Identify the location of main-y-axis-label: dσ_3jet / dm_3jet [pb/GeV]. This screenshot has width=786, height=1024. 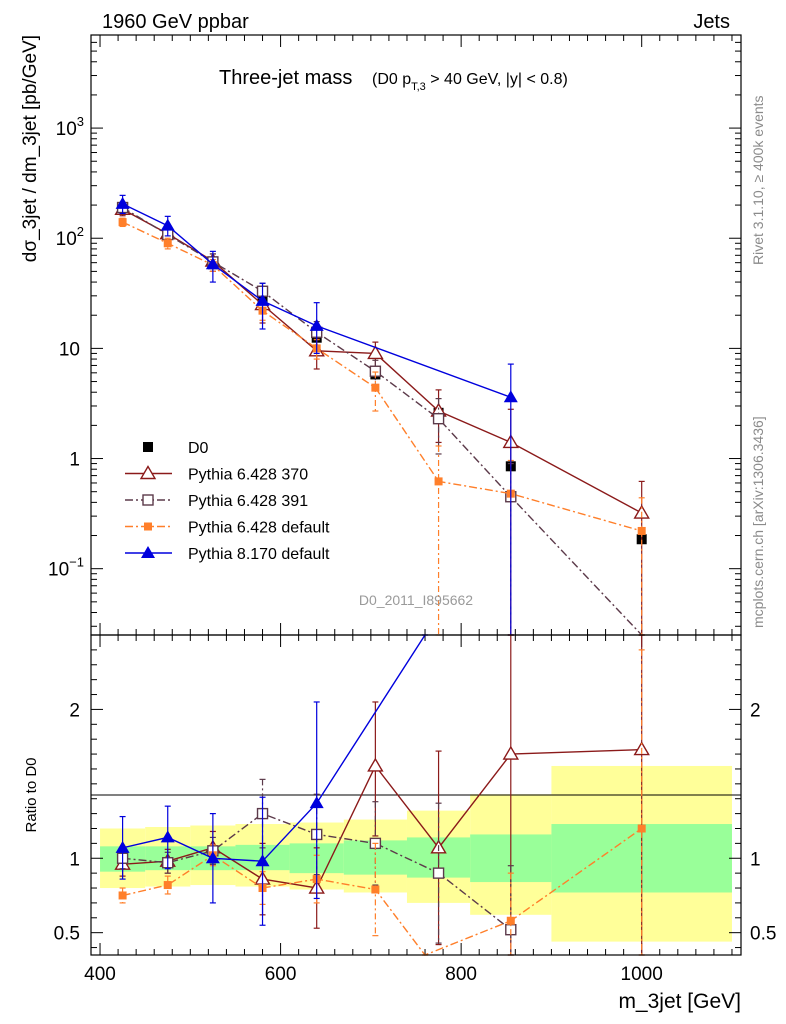
(30, 148).